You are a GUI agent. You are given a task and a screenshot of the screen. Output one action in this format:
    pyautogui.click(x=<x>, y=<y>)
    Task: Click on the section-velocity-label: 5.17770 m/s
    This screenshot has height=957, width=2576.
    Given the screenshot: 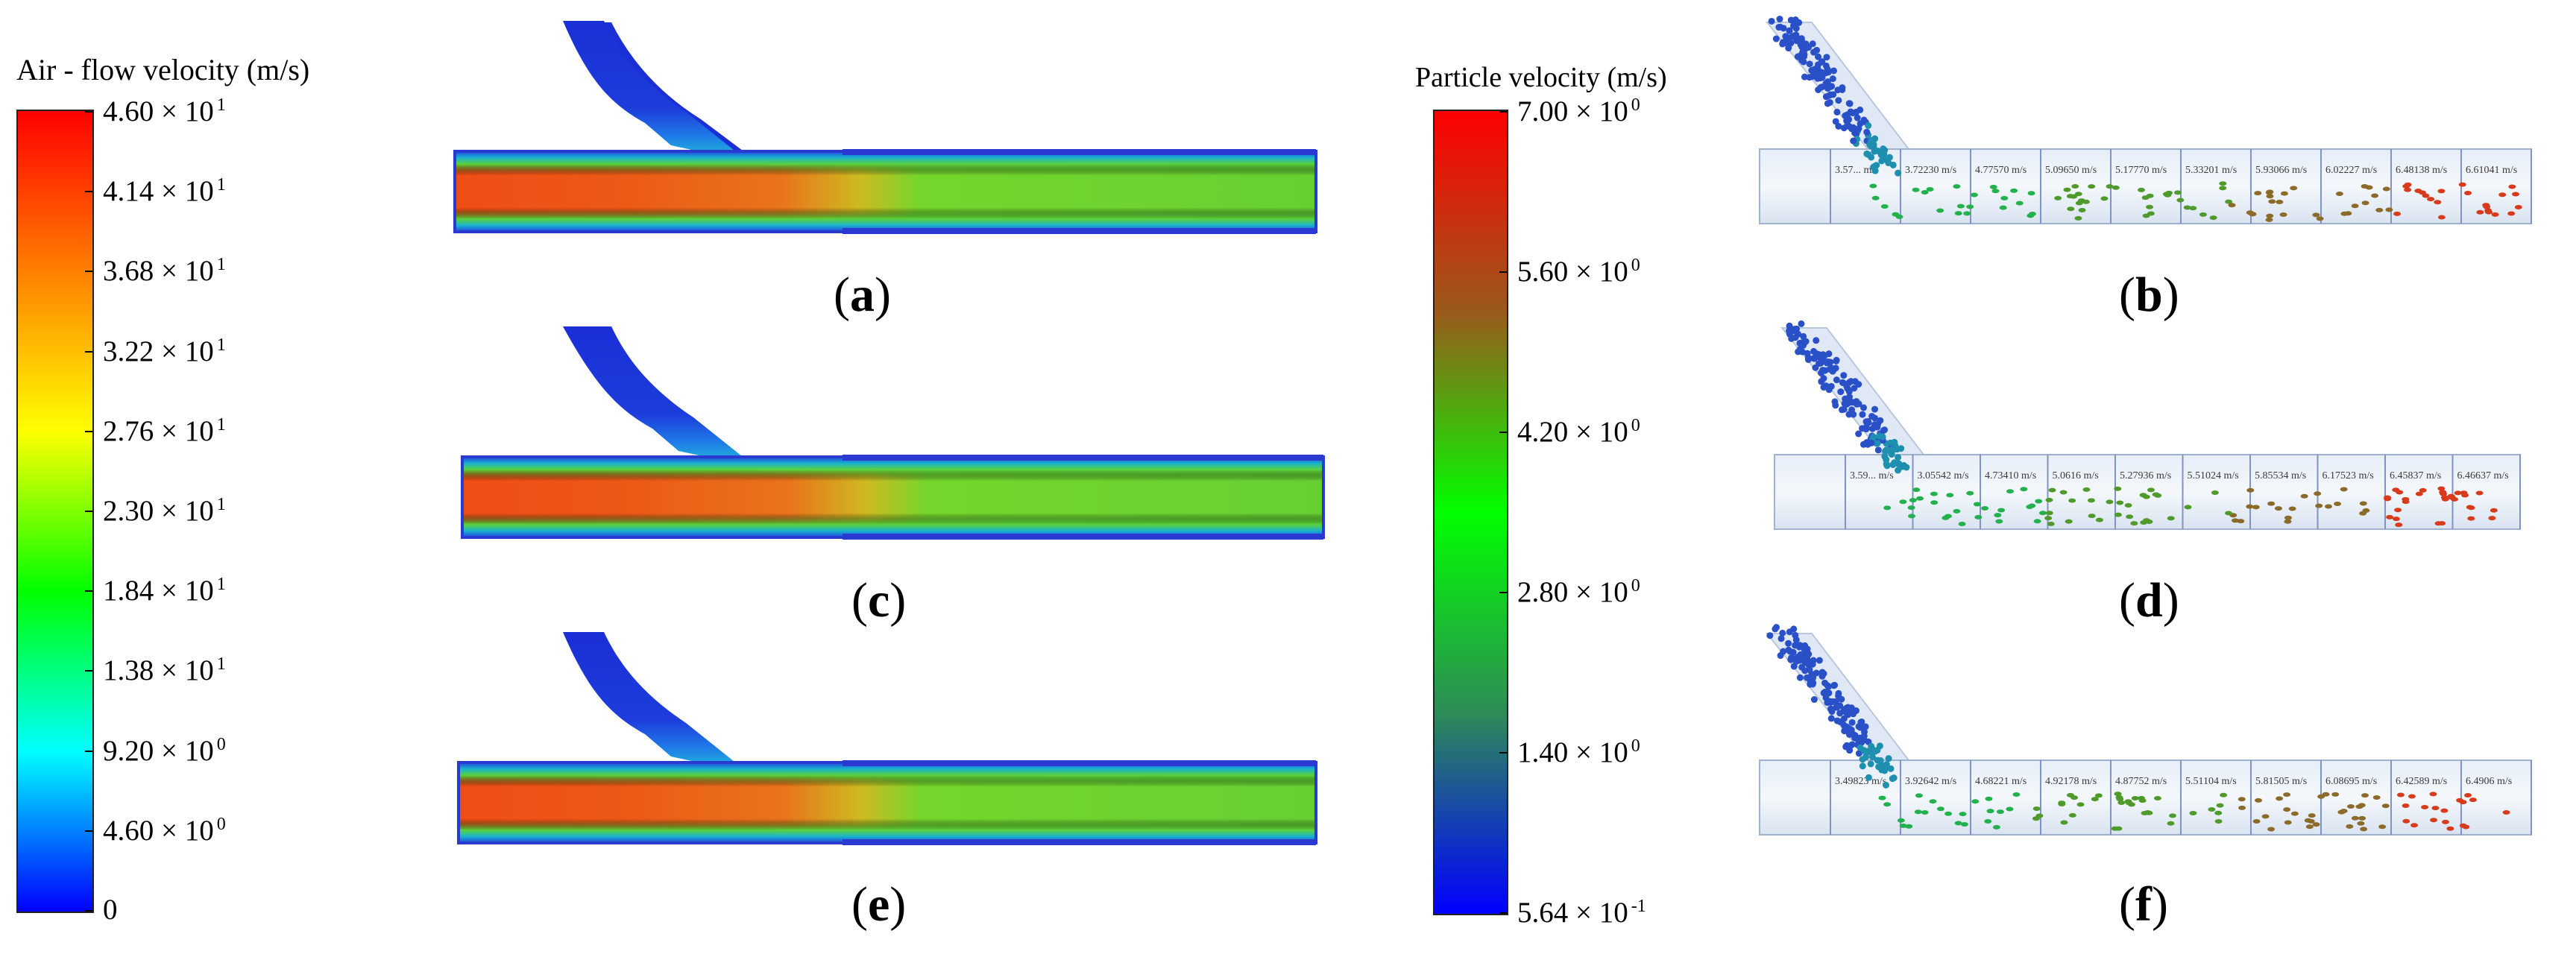 What is the action you would take?
    pyautogui.click(x=2141, y=170)
    